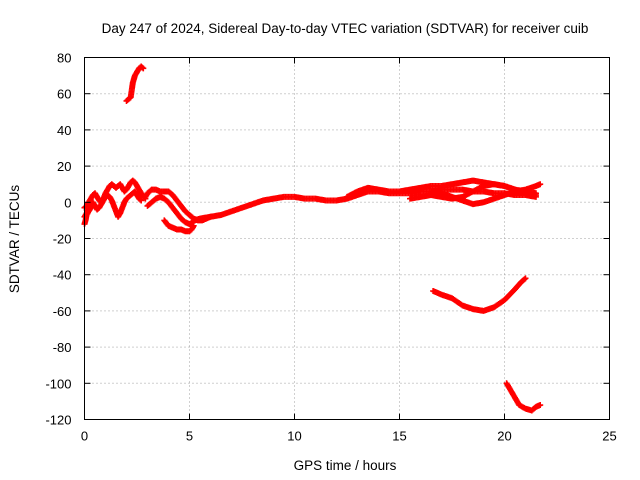  What do you see at coordinates (135, 83) in the screenshot?
I see `series-trace-high` at bounding box center [135, 83].